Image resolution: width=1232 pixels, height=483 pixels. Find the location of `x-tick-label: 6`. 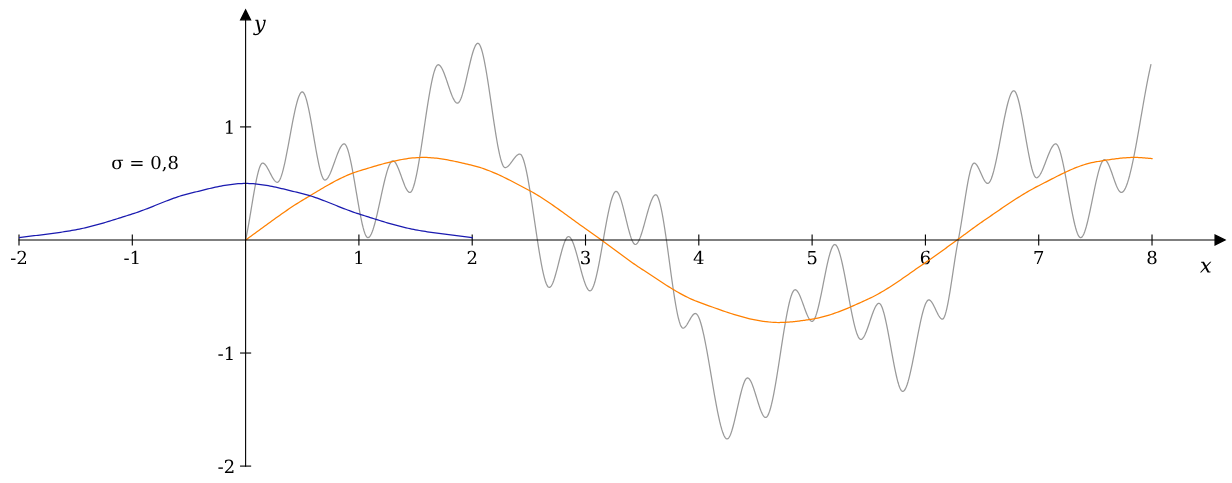

x-tick-label: 6 is located at coordinates (925, 257).